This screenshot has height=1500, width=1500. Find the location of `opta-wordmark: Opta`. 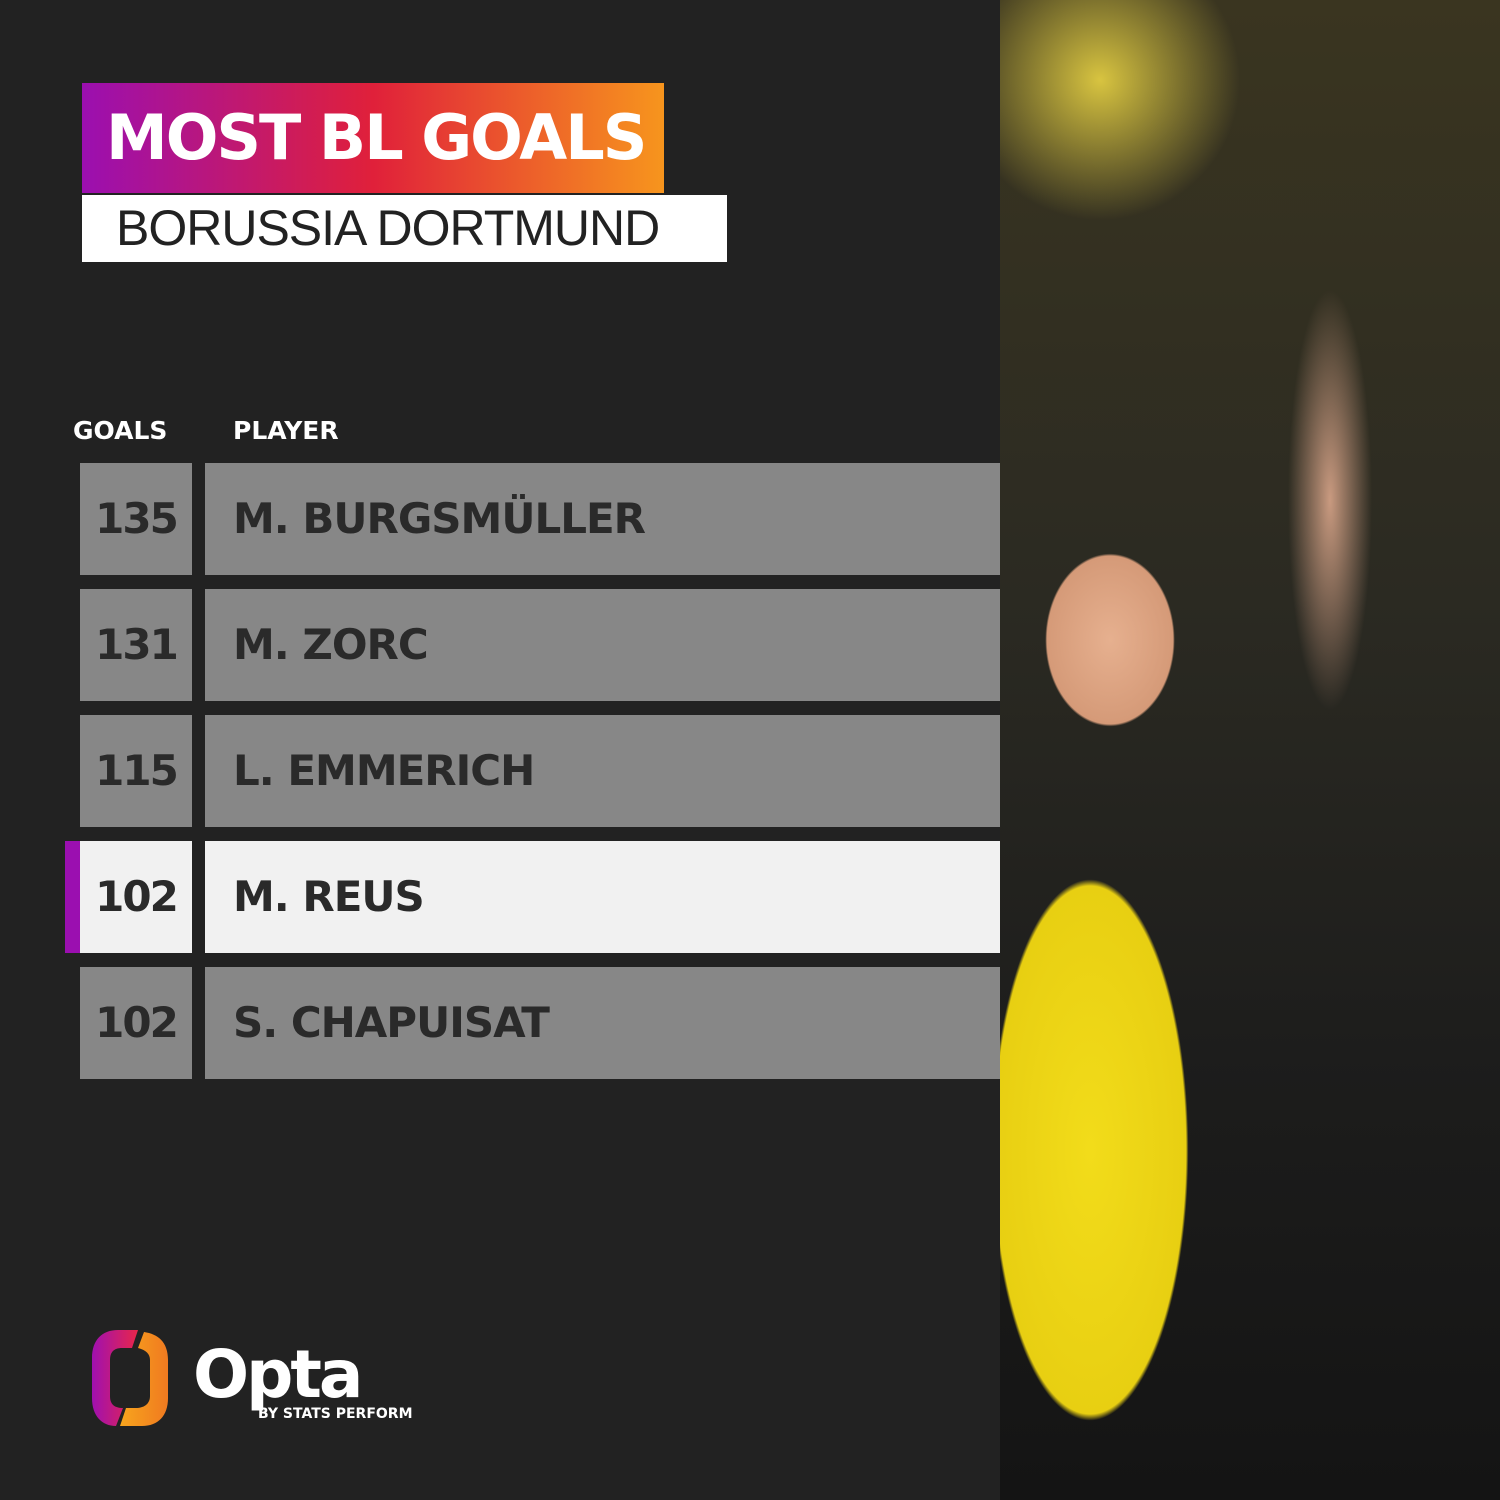

opta-wordmark: Opta is located at coordinates (278, 1374).